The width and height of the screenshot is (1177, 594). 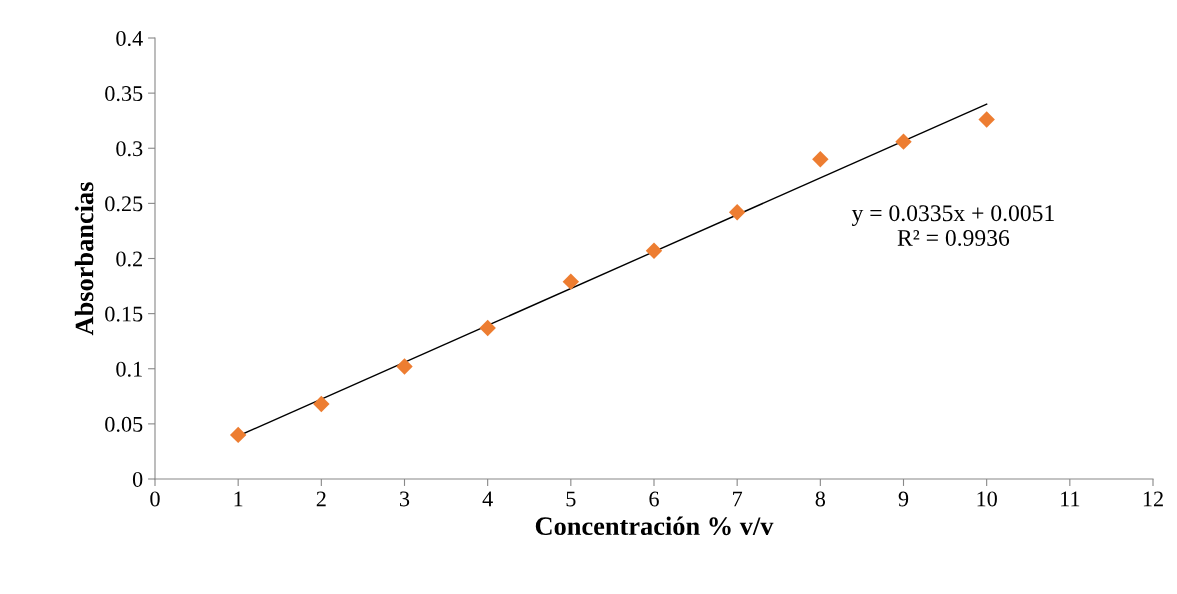 I want to click on y-tick-label: 0.15, so click(x=124, y=314).